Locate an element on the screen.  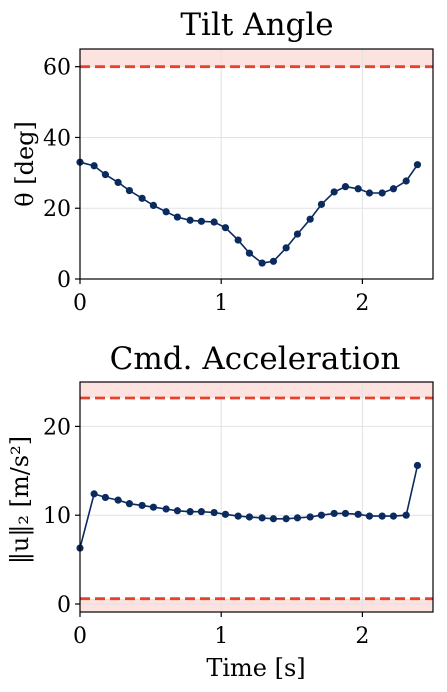
constraint-band-layer is located at coordinates (256, 58).